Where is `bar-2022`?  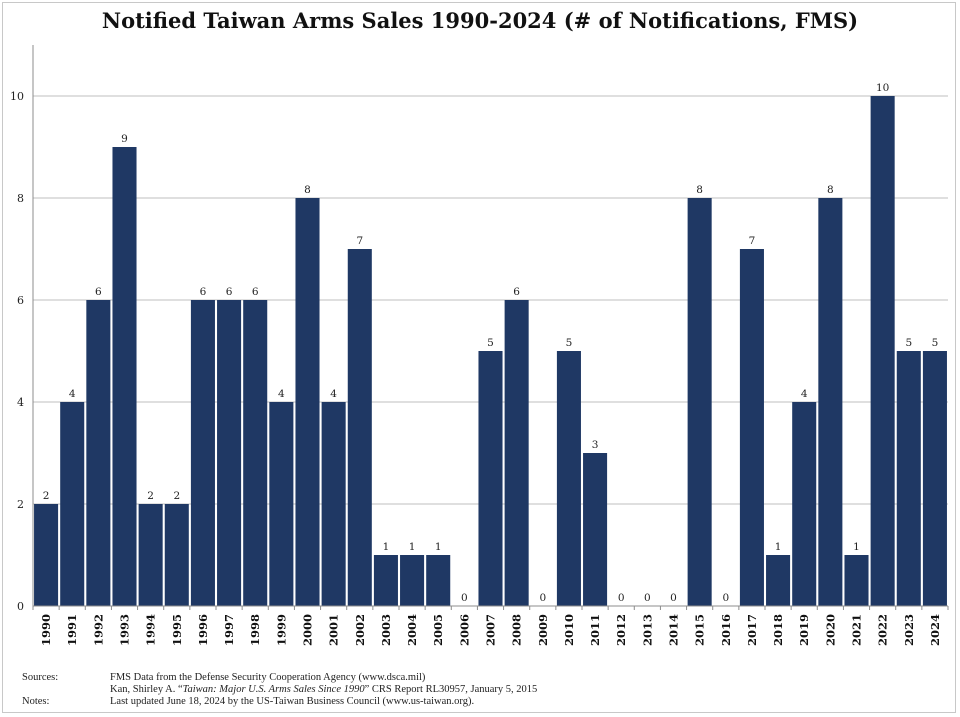
bar-2022 is located at coordinates (882, 351).